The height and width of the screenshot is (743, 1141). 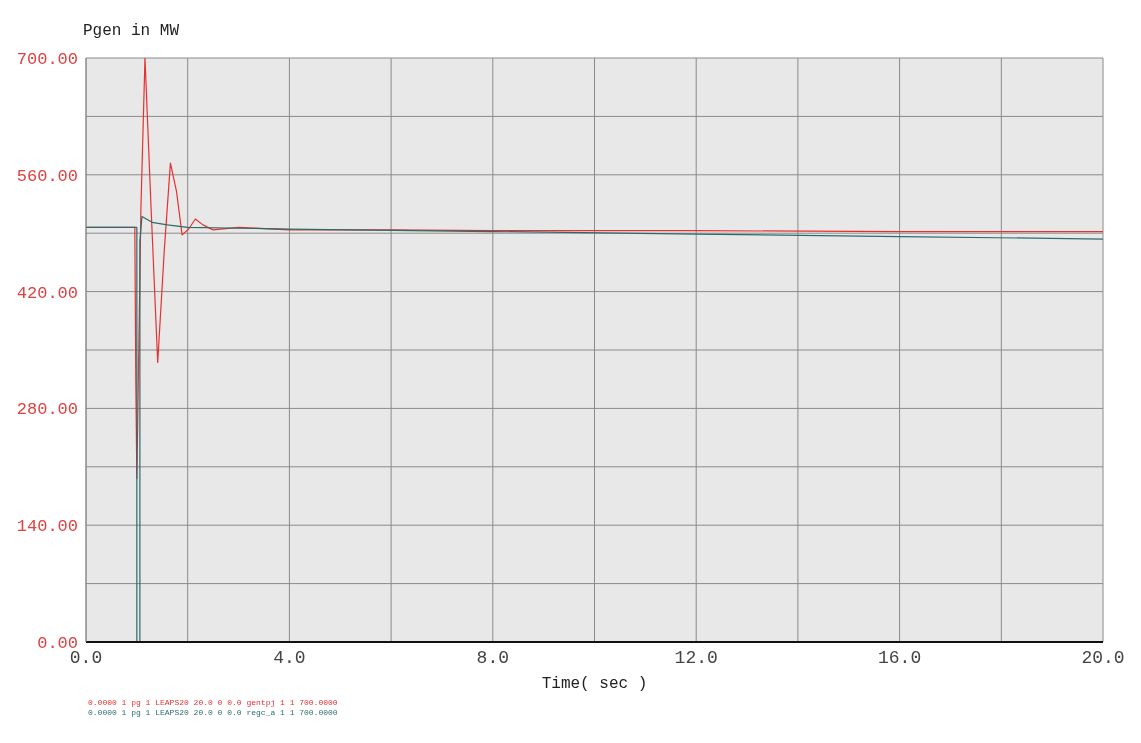 What do you see at coordinates (47, 60) in the screenshot?
I see `y-tick-label: 700.00` at bounding box center [47, 60].